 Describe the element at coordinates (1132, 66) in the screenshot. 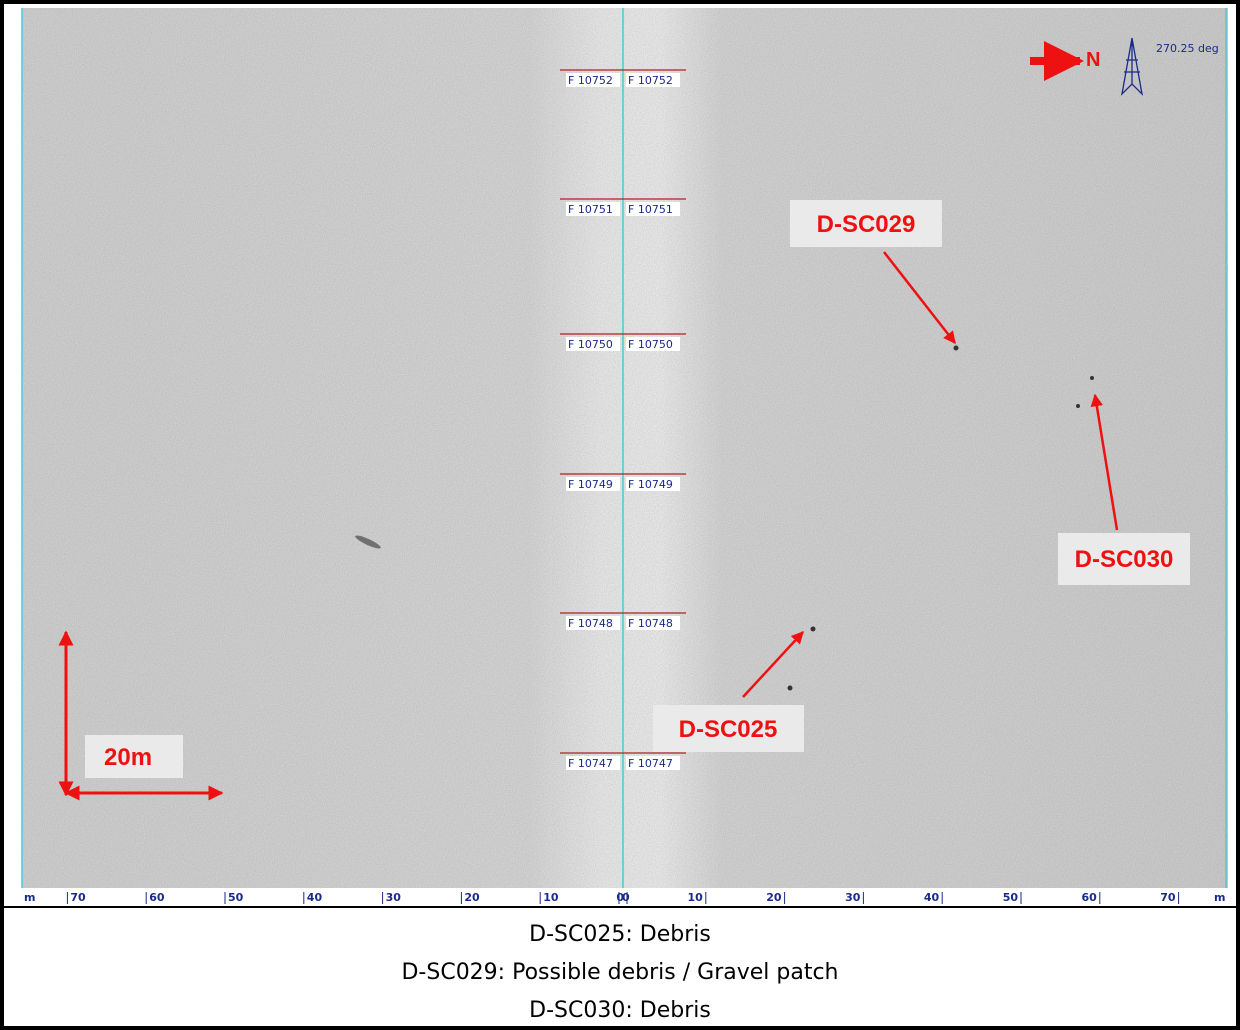

I see `compass-icon` at that location.